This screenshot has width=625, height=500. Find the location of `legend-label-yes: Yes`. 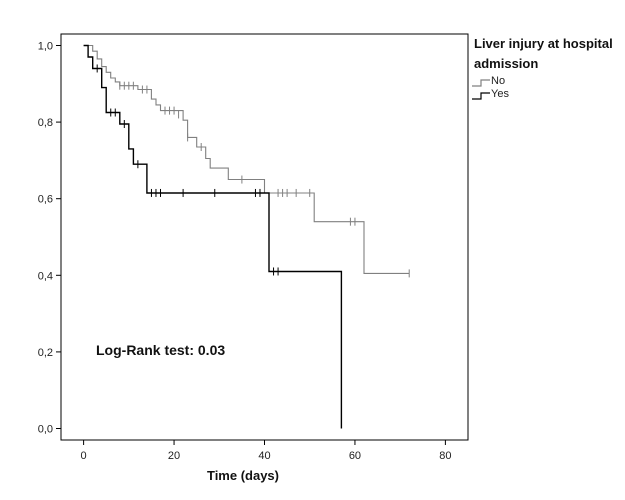

legend-label-yes: Yes is located at coordinates (500, 94).